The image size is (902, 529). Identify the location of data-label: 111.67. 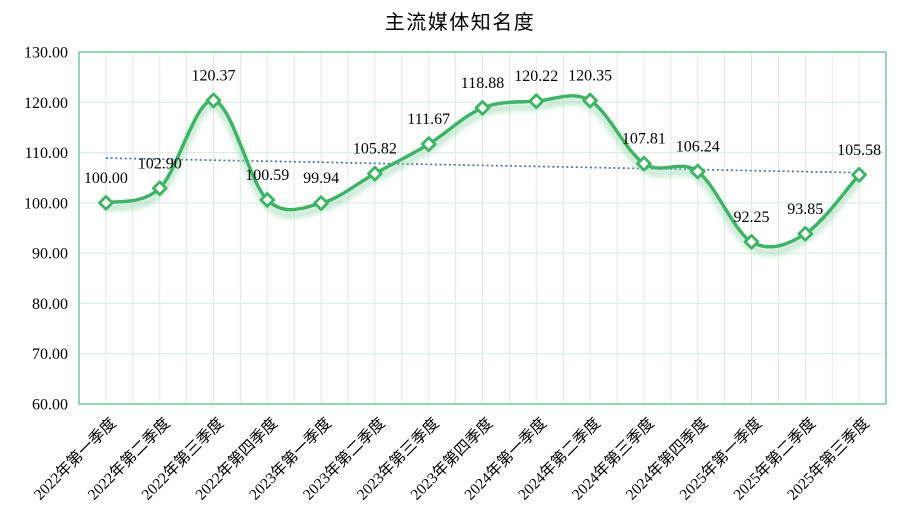
(428, 119).